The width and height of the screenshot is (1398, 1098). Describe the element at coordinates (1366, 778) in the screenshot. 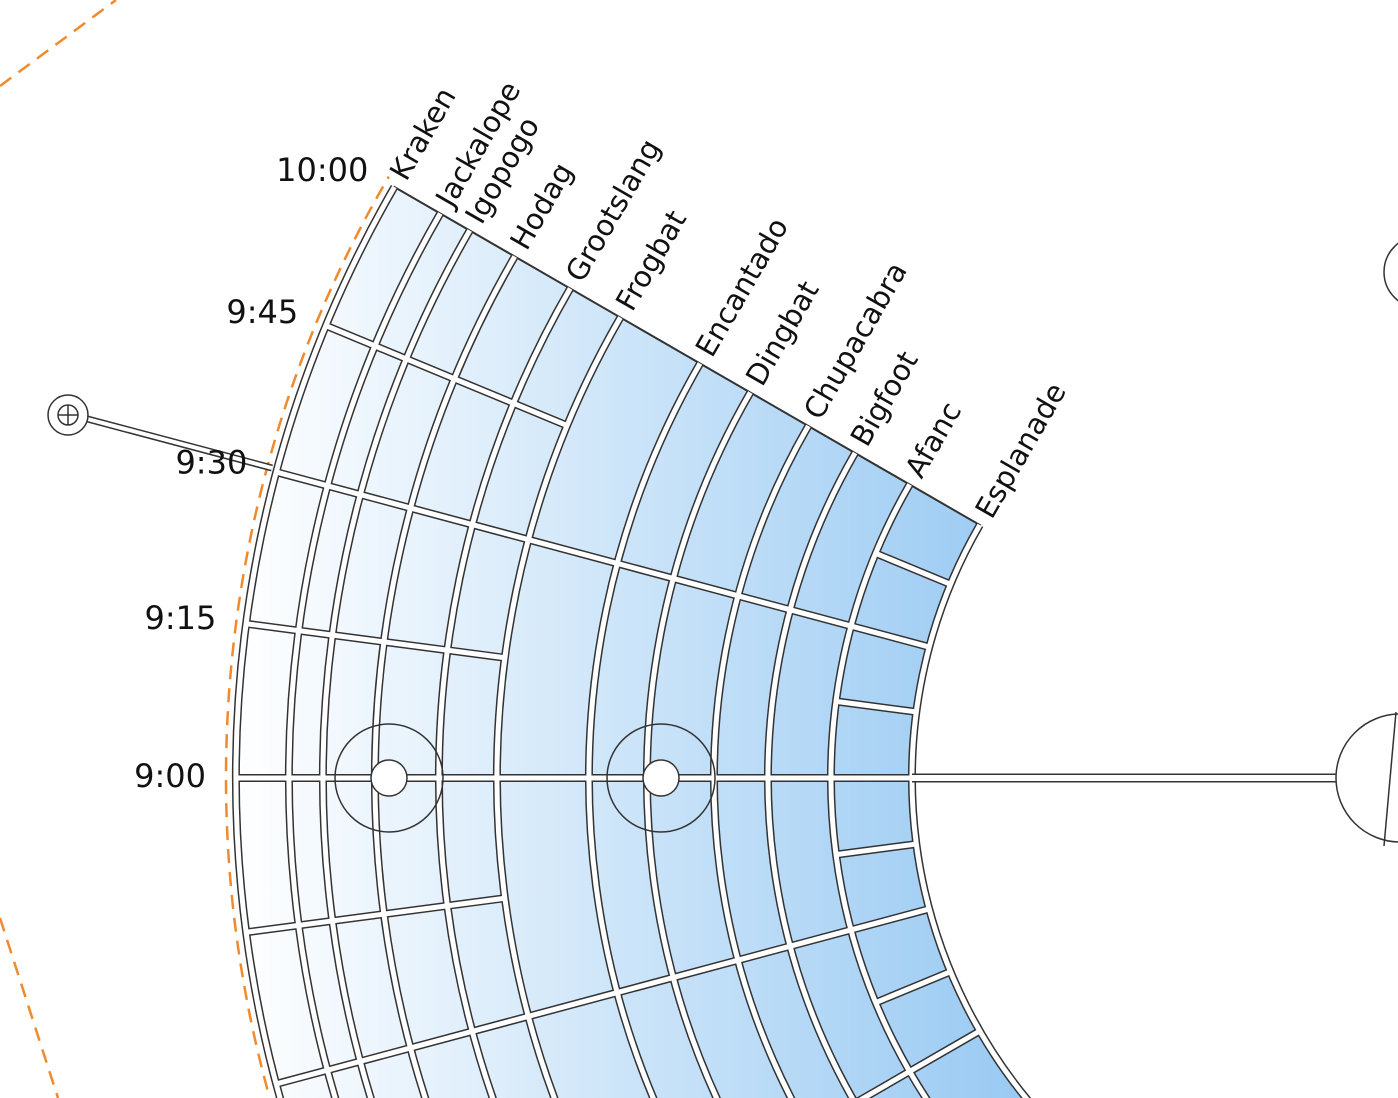

I see `center-camp` at that location.